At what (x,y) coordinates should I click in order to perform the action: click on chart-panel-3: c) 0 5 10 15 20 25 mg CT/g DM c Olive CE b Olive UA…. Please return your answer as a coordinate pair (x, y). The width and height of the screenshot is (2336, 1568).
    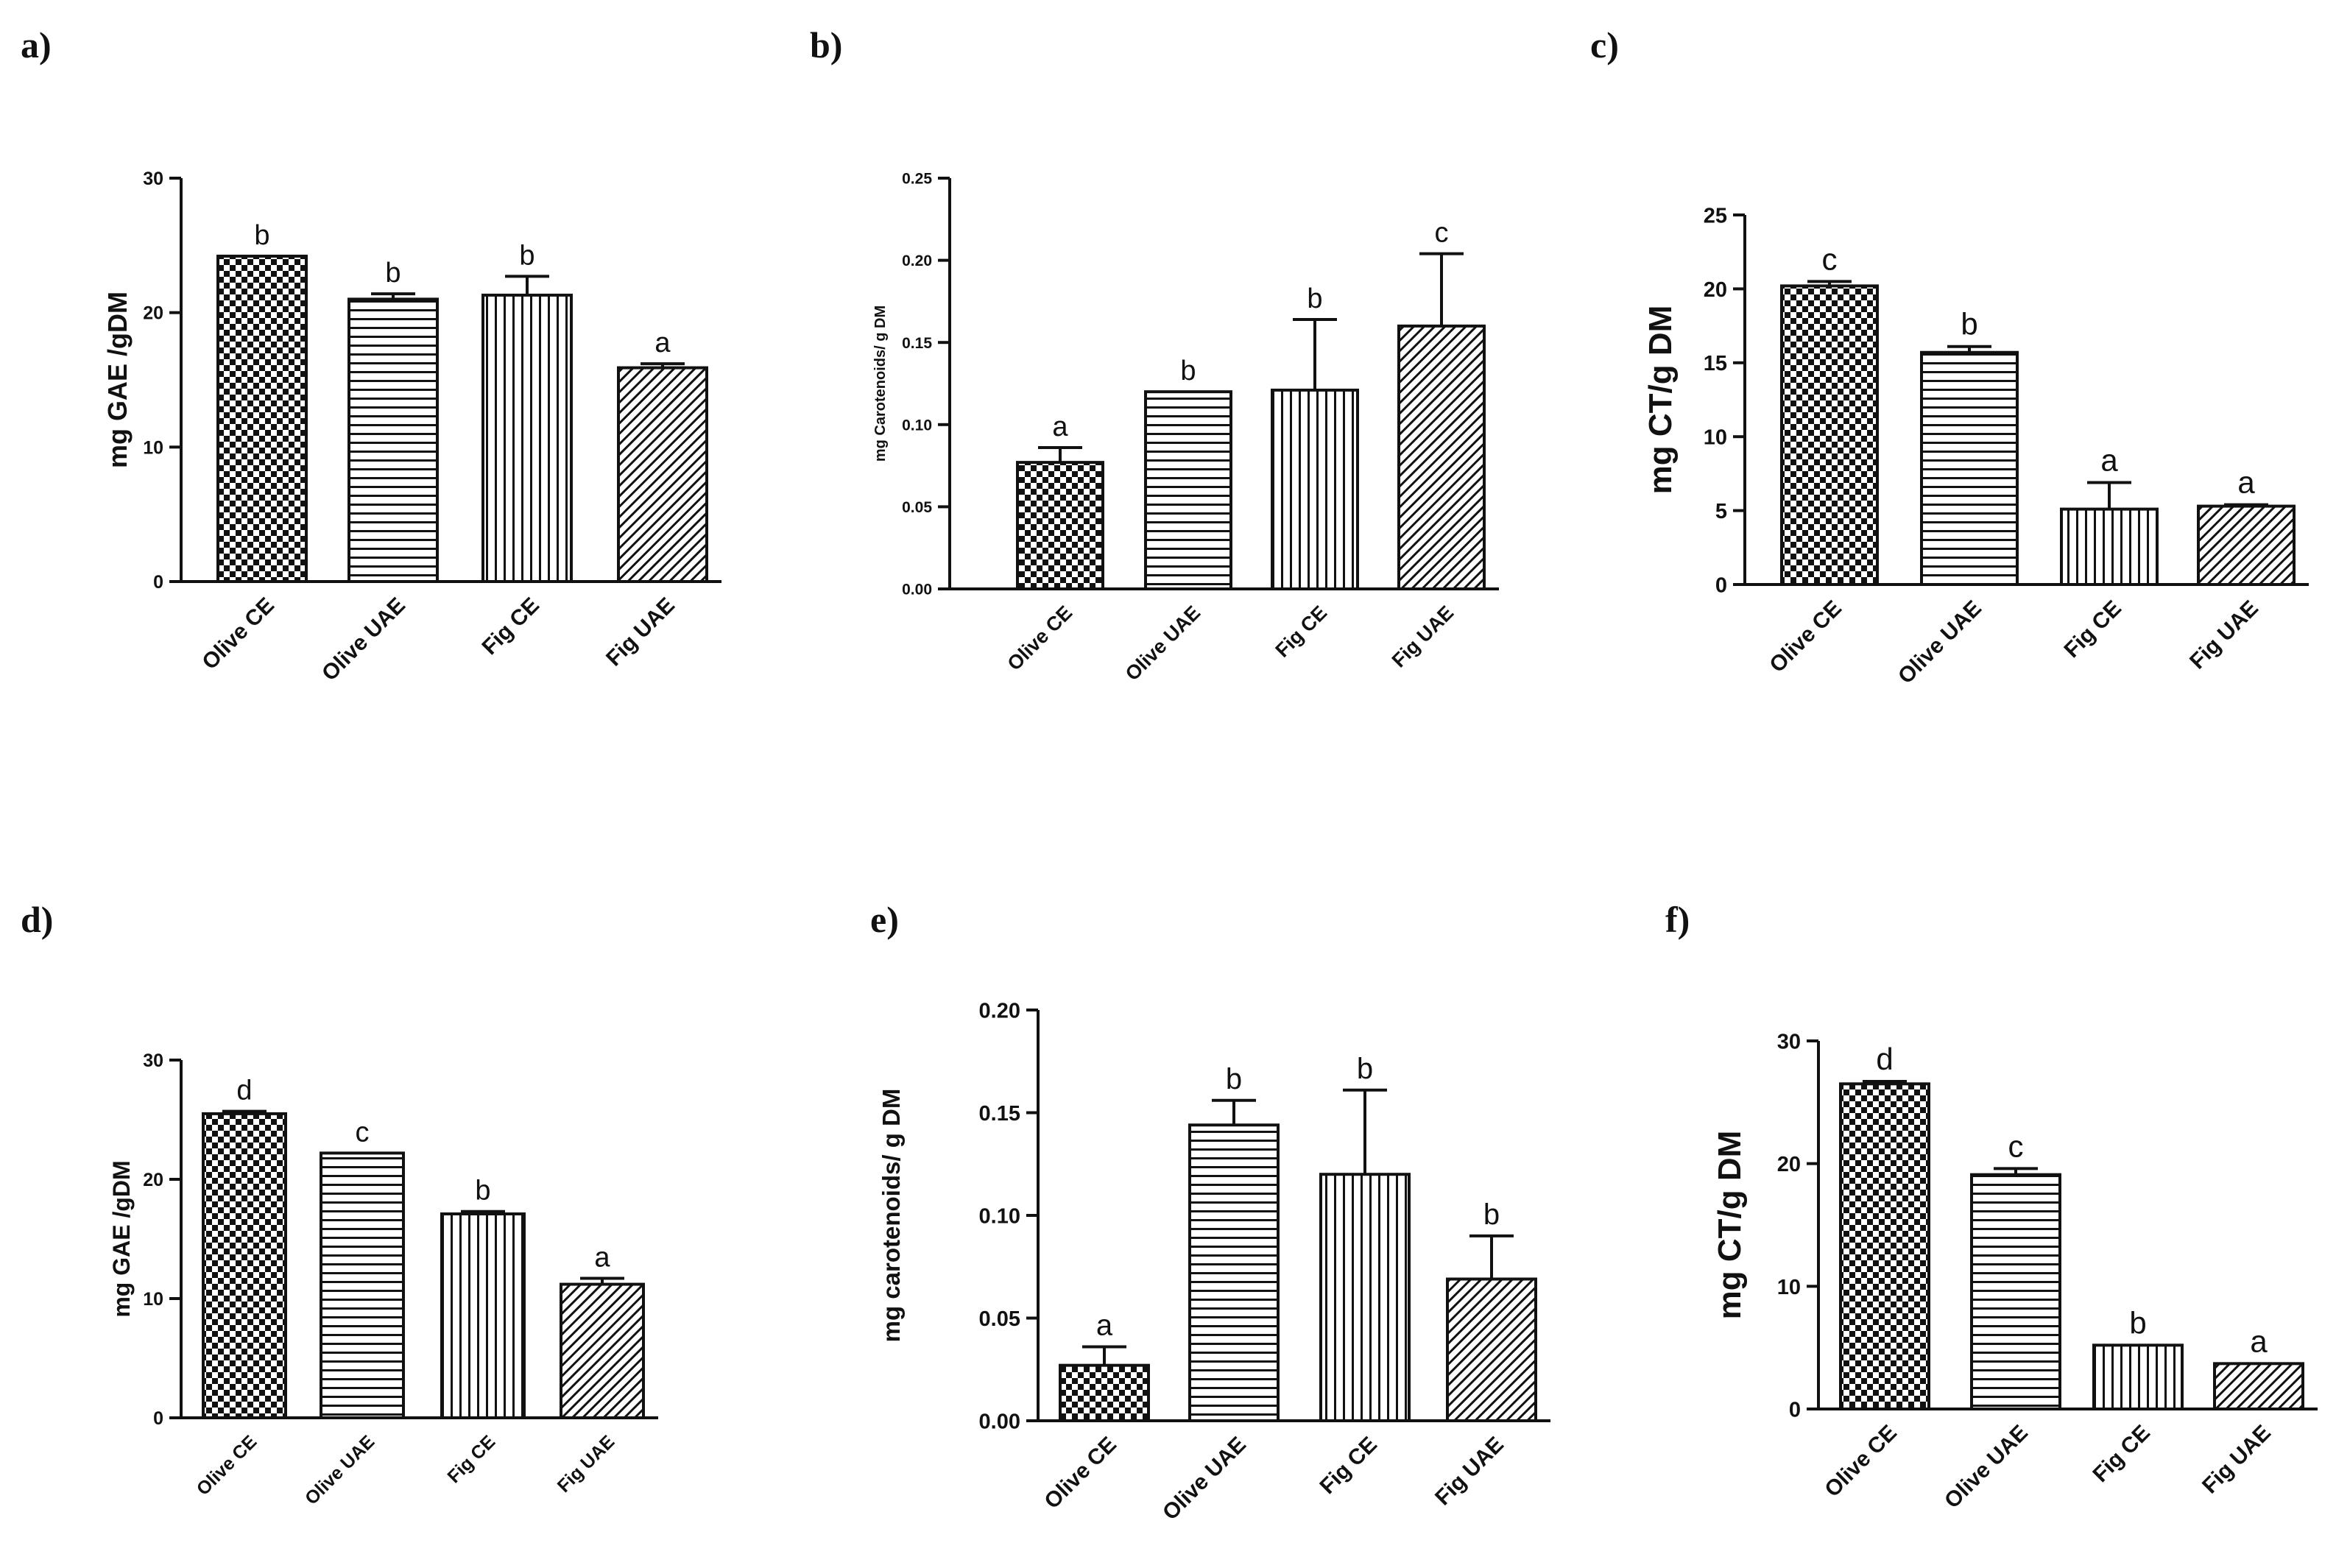
    Looking at the image, I should click on (1949, 356).